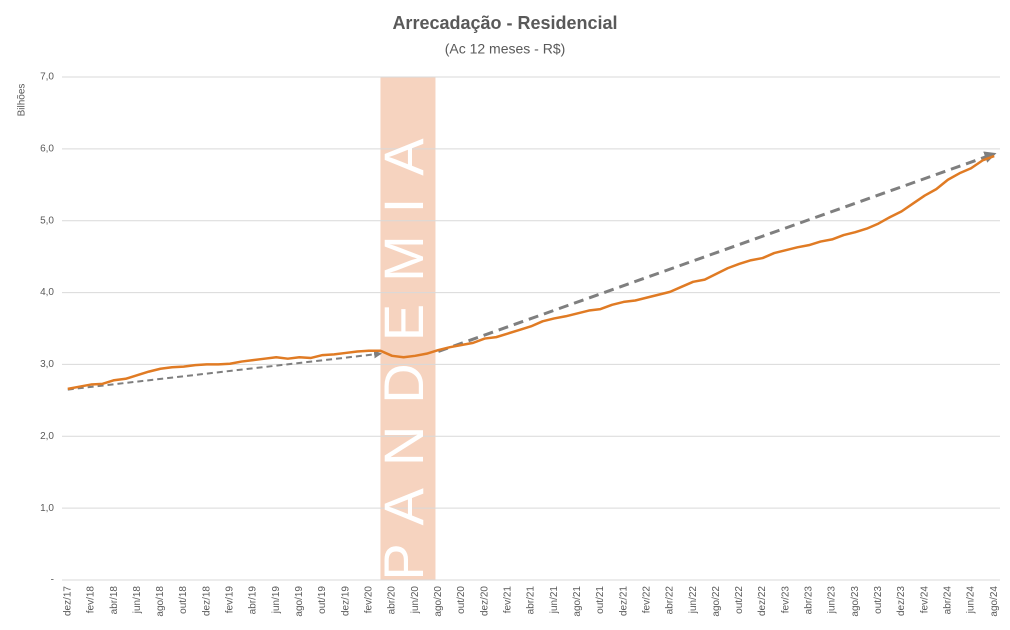 This screenshot has width=1010, height=630. What do you see at coordinates (299, 601) in the screenshot?
I see `x-tick-label: ago/19` at bounding box center [299, 601].